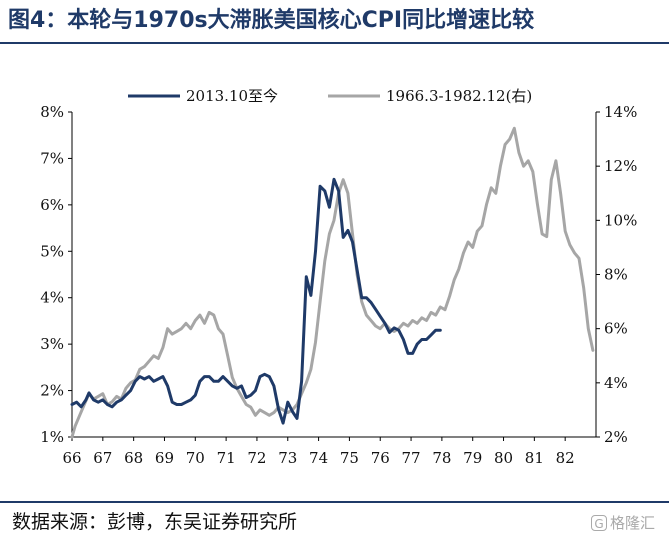 The height and width of the screenshot is (541, 669). I want to click on chart-legend: 2013.10至今 1966.3-1982.12(右), so click(330, 96).